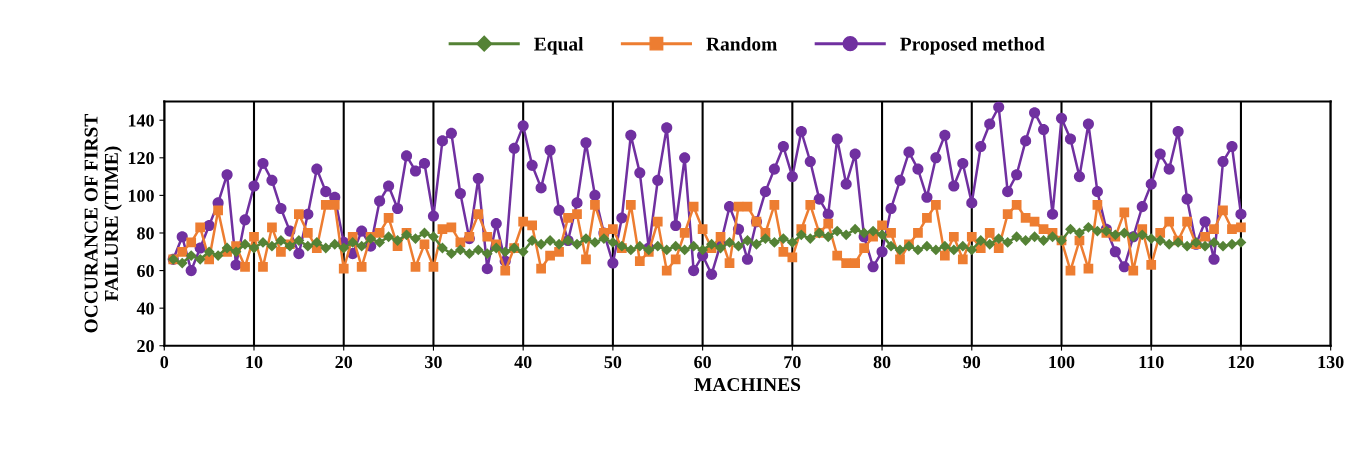 Image resolution: width=1369 pixels, height=461 pixels. What do you see at coordinates (145, 271) in the screenshot?
I see `y-tick-label: 60` at bounding box center [145, 271].